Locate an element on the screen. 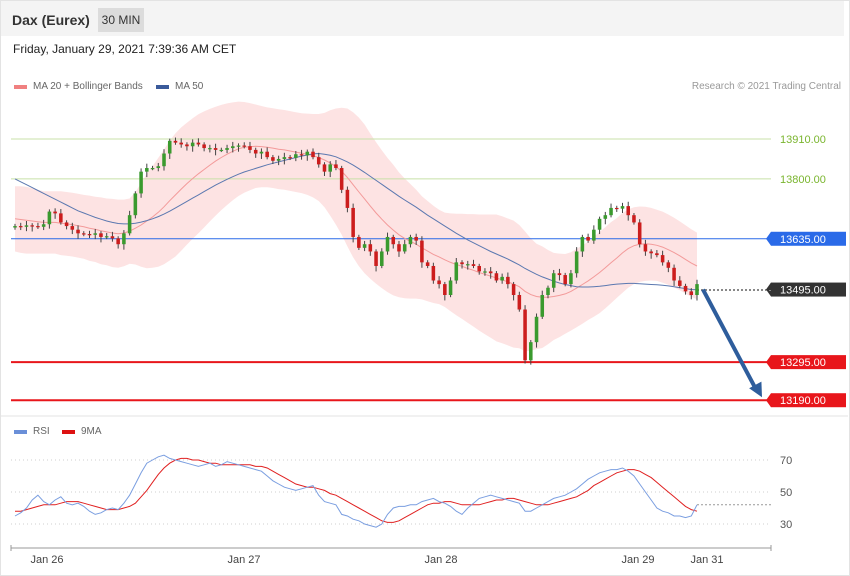 The image size is (850, 576). legend-rsi-ma: 9MA is located at coordinates (82, 431).